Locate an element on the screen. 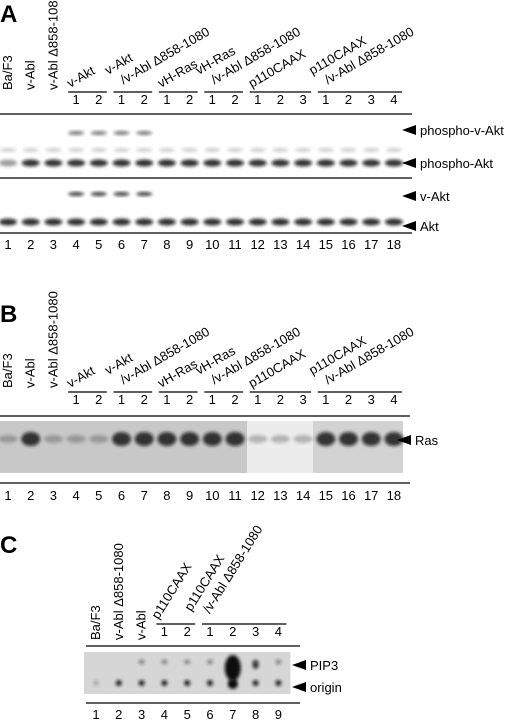 Image resolution: width=520 pixels, height=724 pixels. panel-letter: B is located at coordinates (8, 314).